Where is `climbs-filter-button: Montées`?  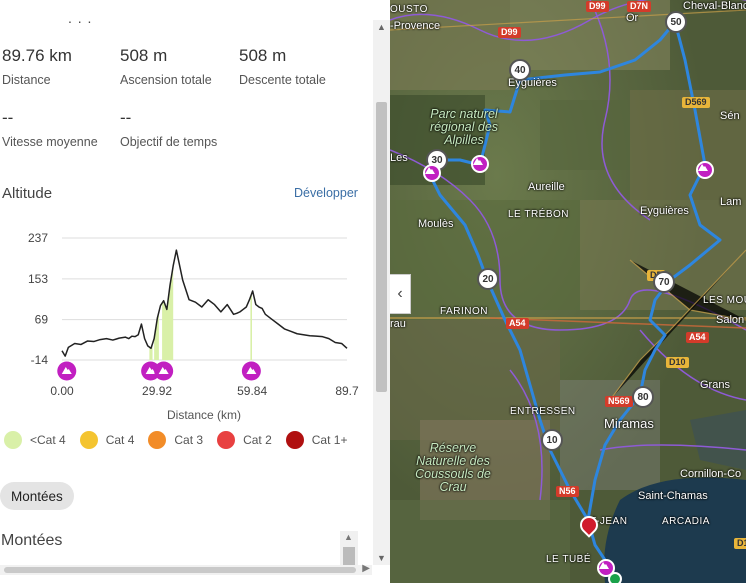
climbs-filter-button: Montées is located at coordinates (37, 496).